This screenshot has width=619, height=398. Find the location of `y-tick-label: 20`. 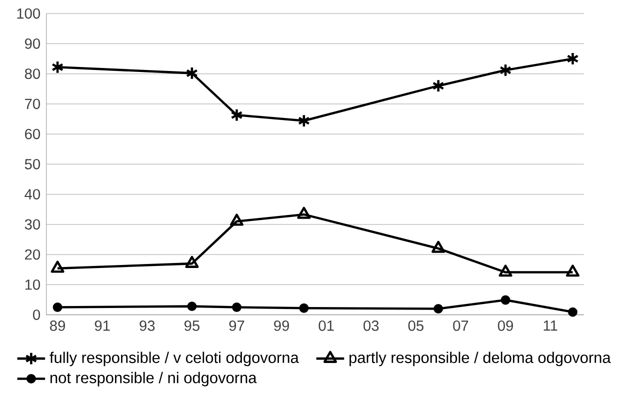

y-tick-label: 20 is located at coordinates (32, 254).